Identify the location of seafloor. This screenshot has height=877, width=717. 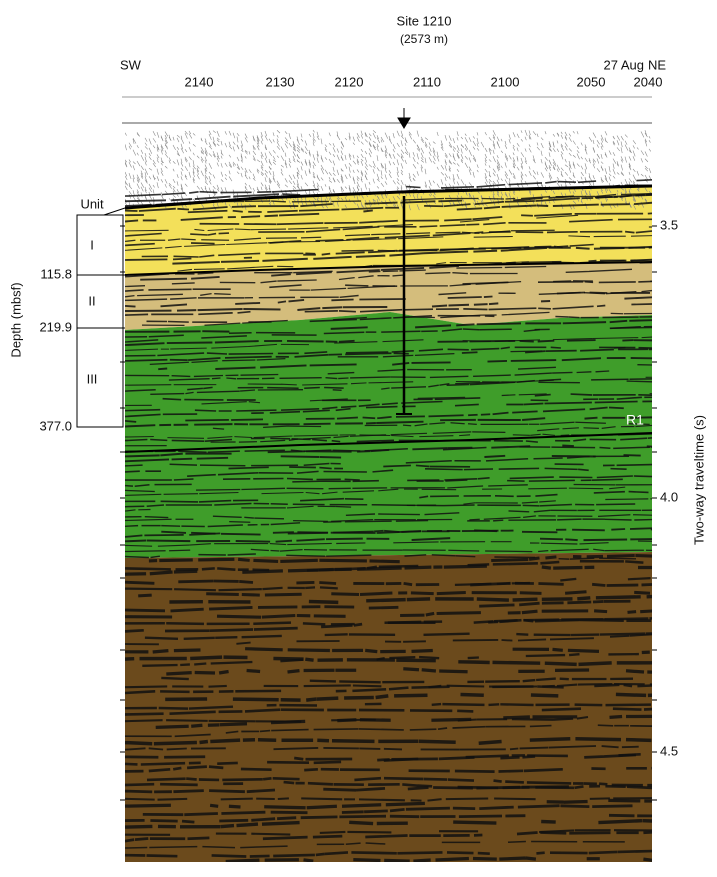
(388, 197).